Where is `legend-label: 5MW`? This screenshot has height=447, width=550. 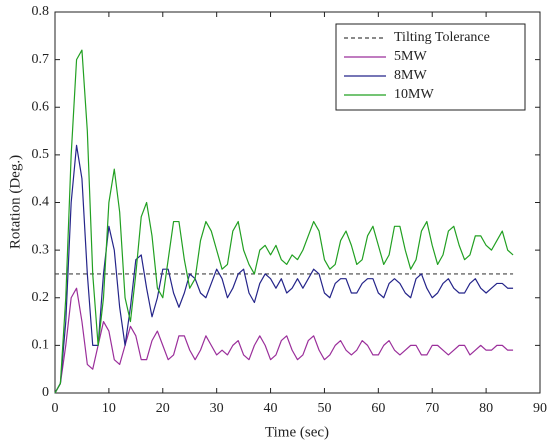 legend-label: 5MW is located at coordinates (410, 56).